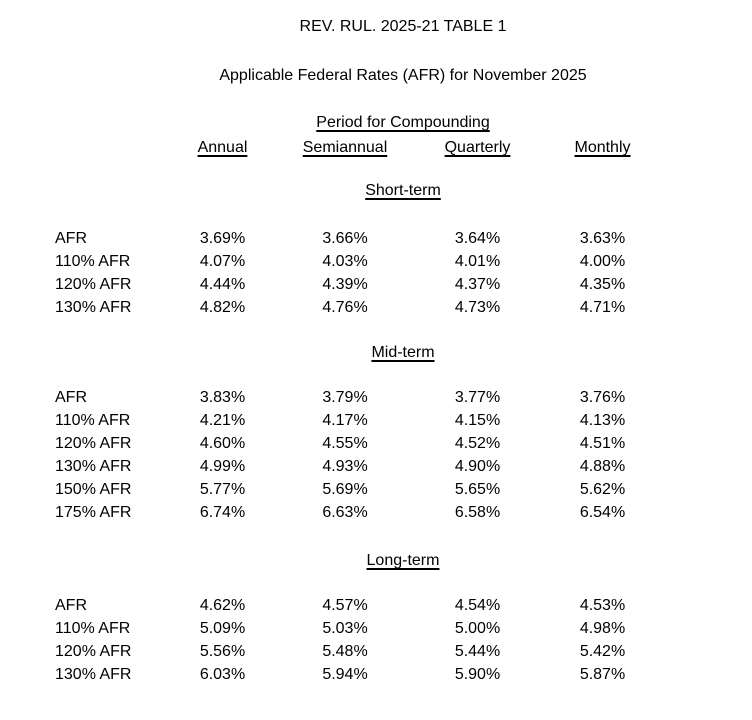 The width and height of the screenshot is (752, 720). I want to click on rate-value: 5.44%, so click(477, 651).